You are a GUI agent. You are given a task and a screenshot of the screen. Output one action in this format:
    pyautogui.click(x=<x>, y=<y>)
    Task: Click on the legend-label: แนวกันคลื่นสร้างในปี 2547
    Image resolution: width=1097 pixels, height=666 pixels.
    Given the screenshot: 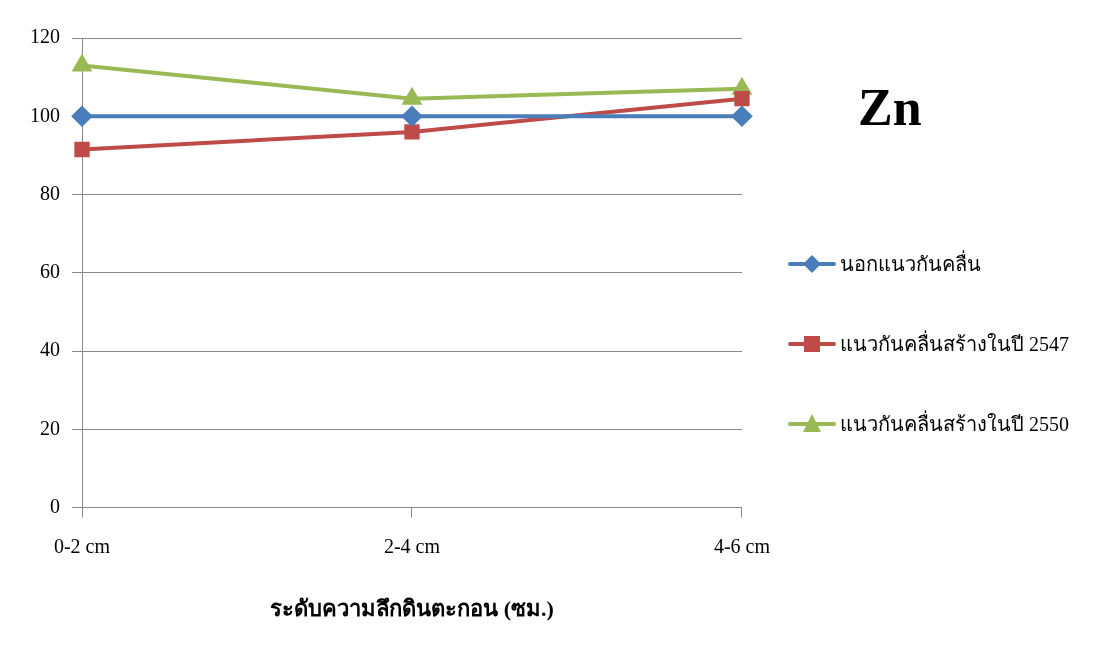 What is the action you would take?
    pyautogui.click(x=954, y=343)
    